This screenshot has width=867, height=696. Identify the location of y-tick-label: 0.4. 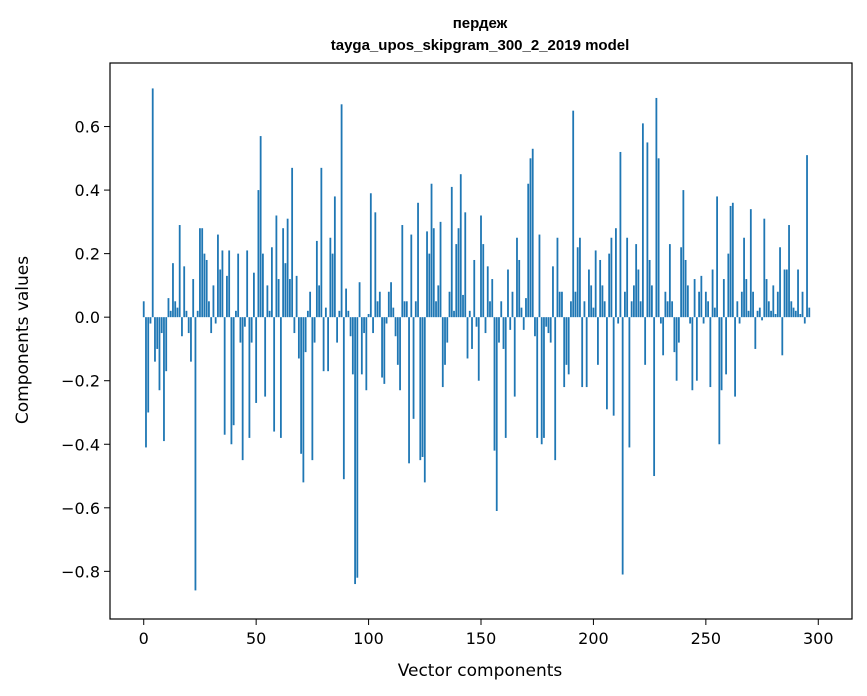
(87, 190).